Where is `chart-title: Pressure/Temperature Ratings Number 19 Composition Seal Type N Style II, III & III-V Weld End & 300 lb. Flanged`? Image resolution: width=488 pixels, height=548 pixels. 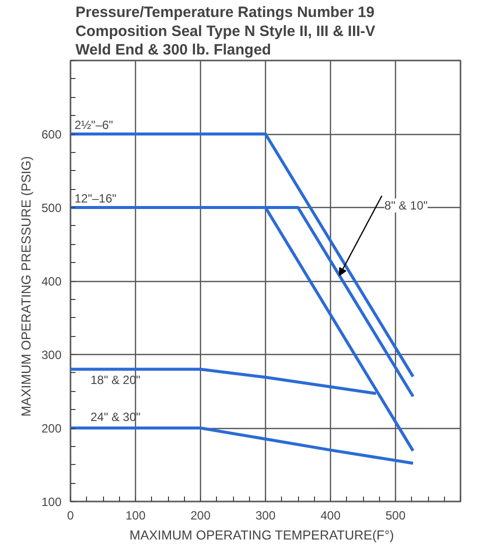 chart-title: Pressure/Temperature Ratings Number 19 Composition Seal Type N Style II, III & III-V Weld End & 300 lb. Flanged is located at coordinates (226, 31).